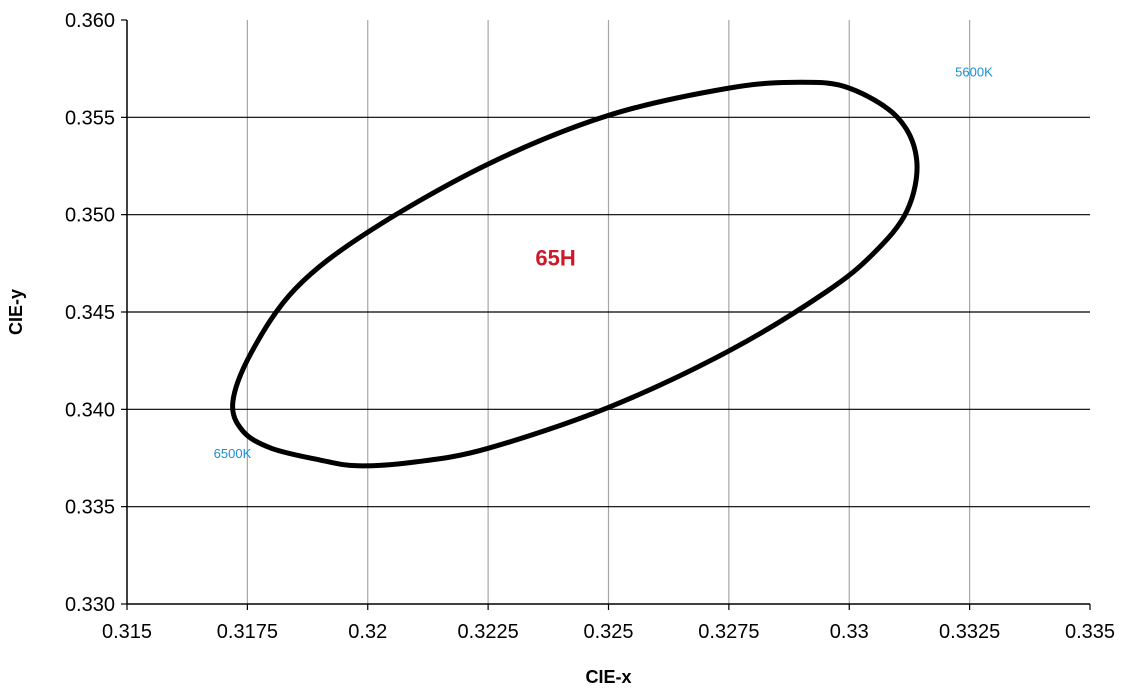 This screenshot has height=695, width=1122. Describe the element at coordinates (608, 677) in the screenshot. I see `x-axis-title: CIE-x` at that location.